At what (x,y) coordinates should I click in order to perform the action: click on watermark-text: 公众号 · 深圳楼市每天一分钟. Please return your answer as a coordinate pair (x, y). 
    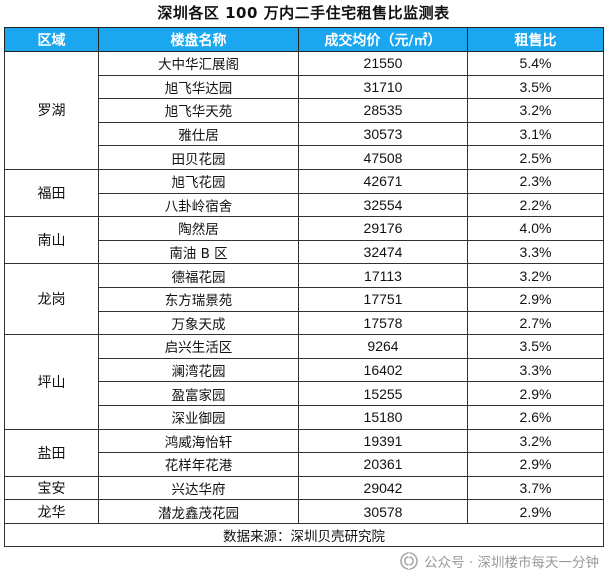
    Looking at the image, I should click on (511, 563).